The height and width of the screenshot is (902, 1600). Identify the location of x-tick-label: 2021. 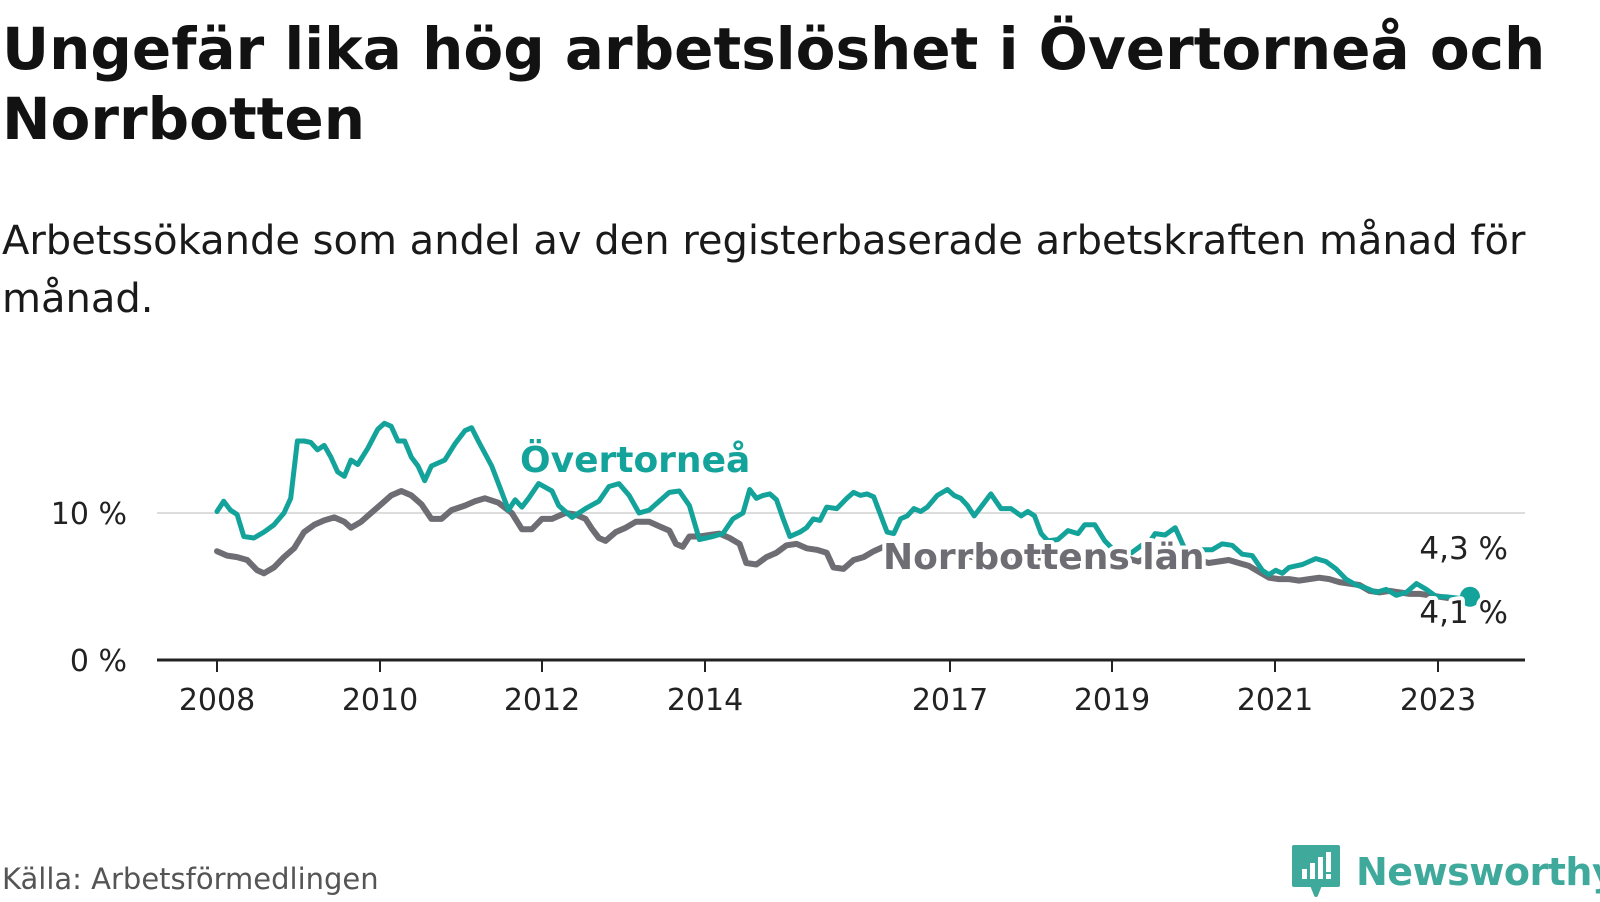
(1275, 700).